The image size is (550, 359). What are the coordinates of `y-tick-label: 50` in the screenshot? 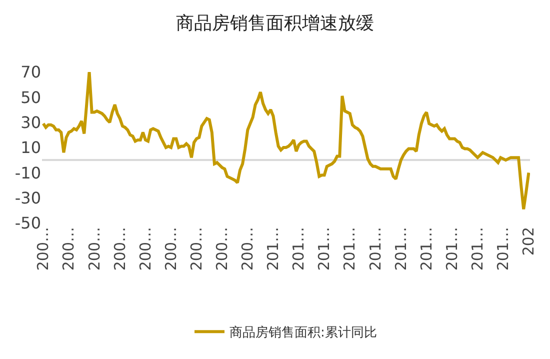 It's located at (30, 97).